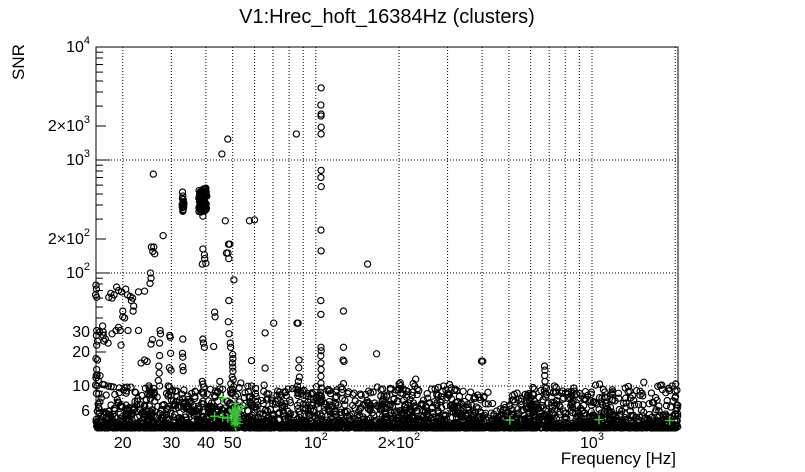  Describe the element at coordinates (81, 332) in the screenshot. I see `y-tick-label-30: 30` at that location.